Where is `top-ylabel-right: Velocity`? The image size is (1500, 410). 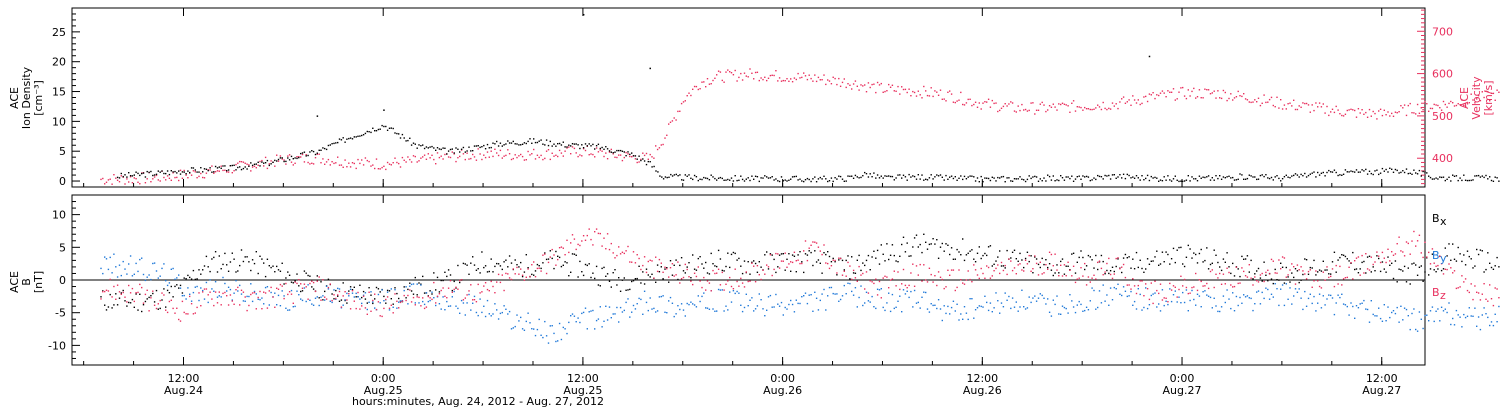 top-ylabel-right: Velocity is located at coordinates (1476, 98).